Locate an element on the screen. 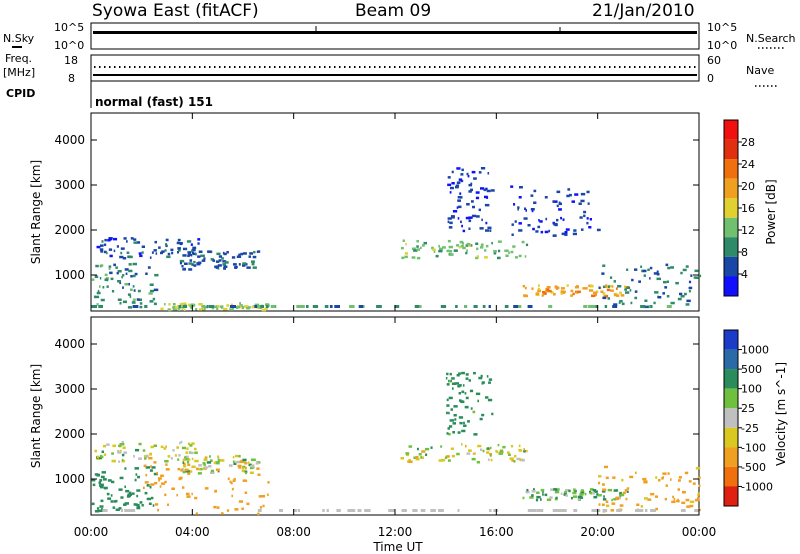  freq-right-label: Nave is located at coordinates (760, 70).